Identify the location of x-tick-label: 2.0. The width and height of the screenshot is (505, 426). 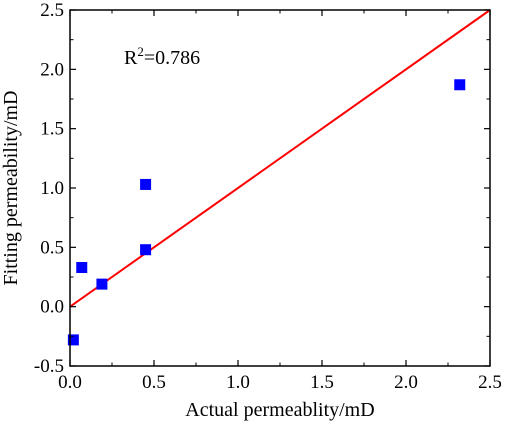
(406, 382).